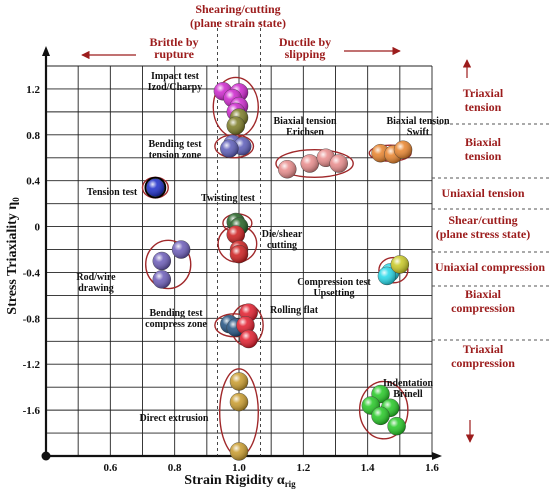 The width and height of the screenshot is (550, 492). I want to click on annotation-label-line: cutting, so click(282, 245).